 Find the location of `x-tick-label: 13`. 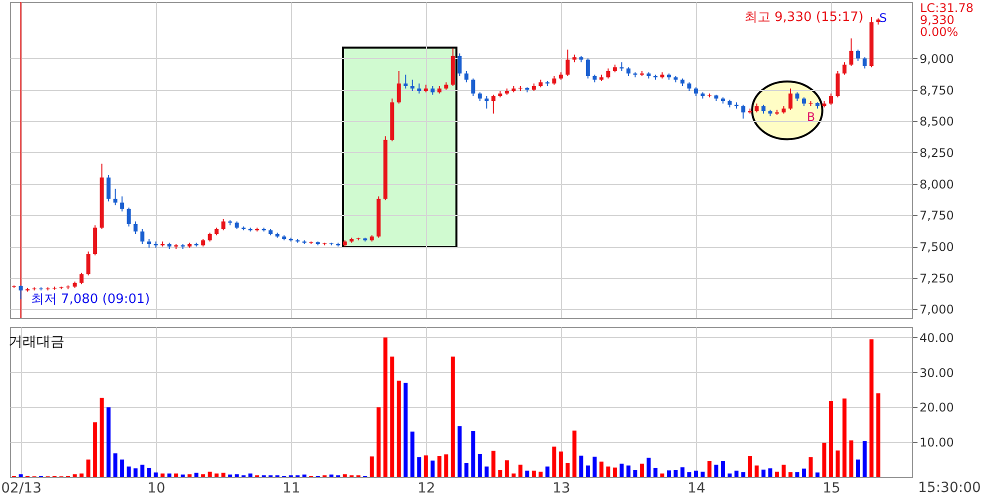

x-tick-label: 13 is located at coordinates (561, 488).